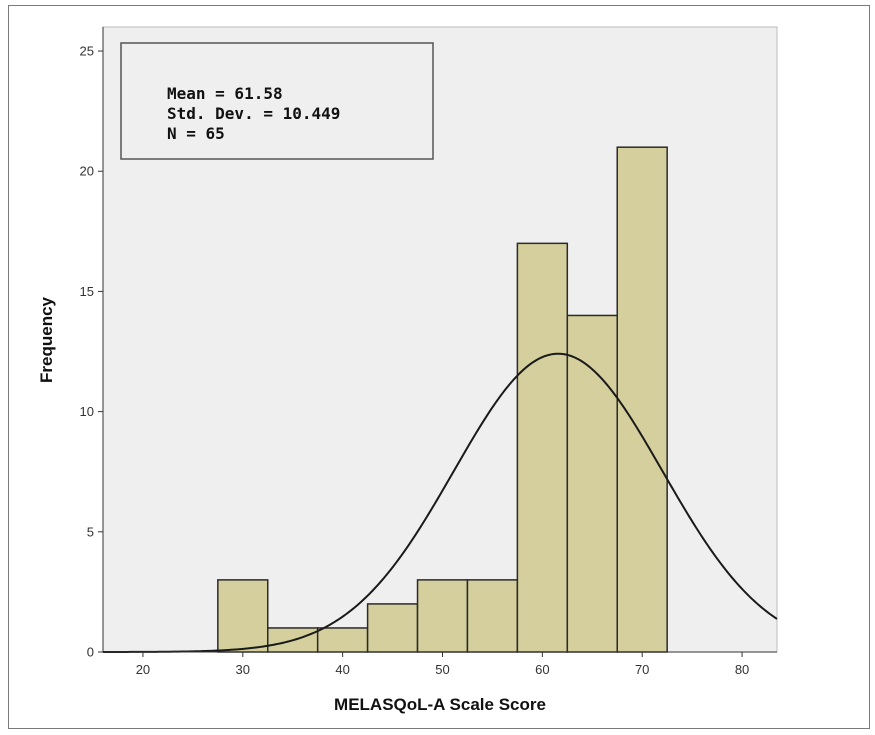 The width and height of the screenshot is (875, 735). I want to click on y-tick-label: 0, so click(90, 652).